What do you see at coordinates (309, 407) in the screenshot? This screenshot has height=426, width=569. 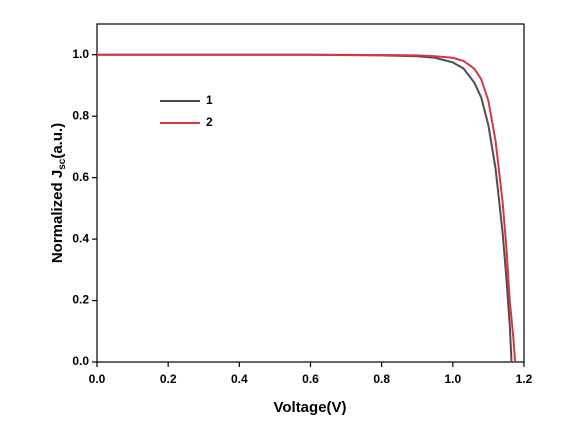 I see `x-axis-label: Voltage(V)` at bounding box center [309, 407].